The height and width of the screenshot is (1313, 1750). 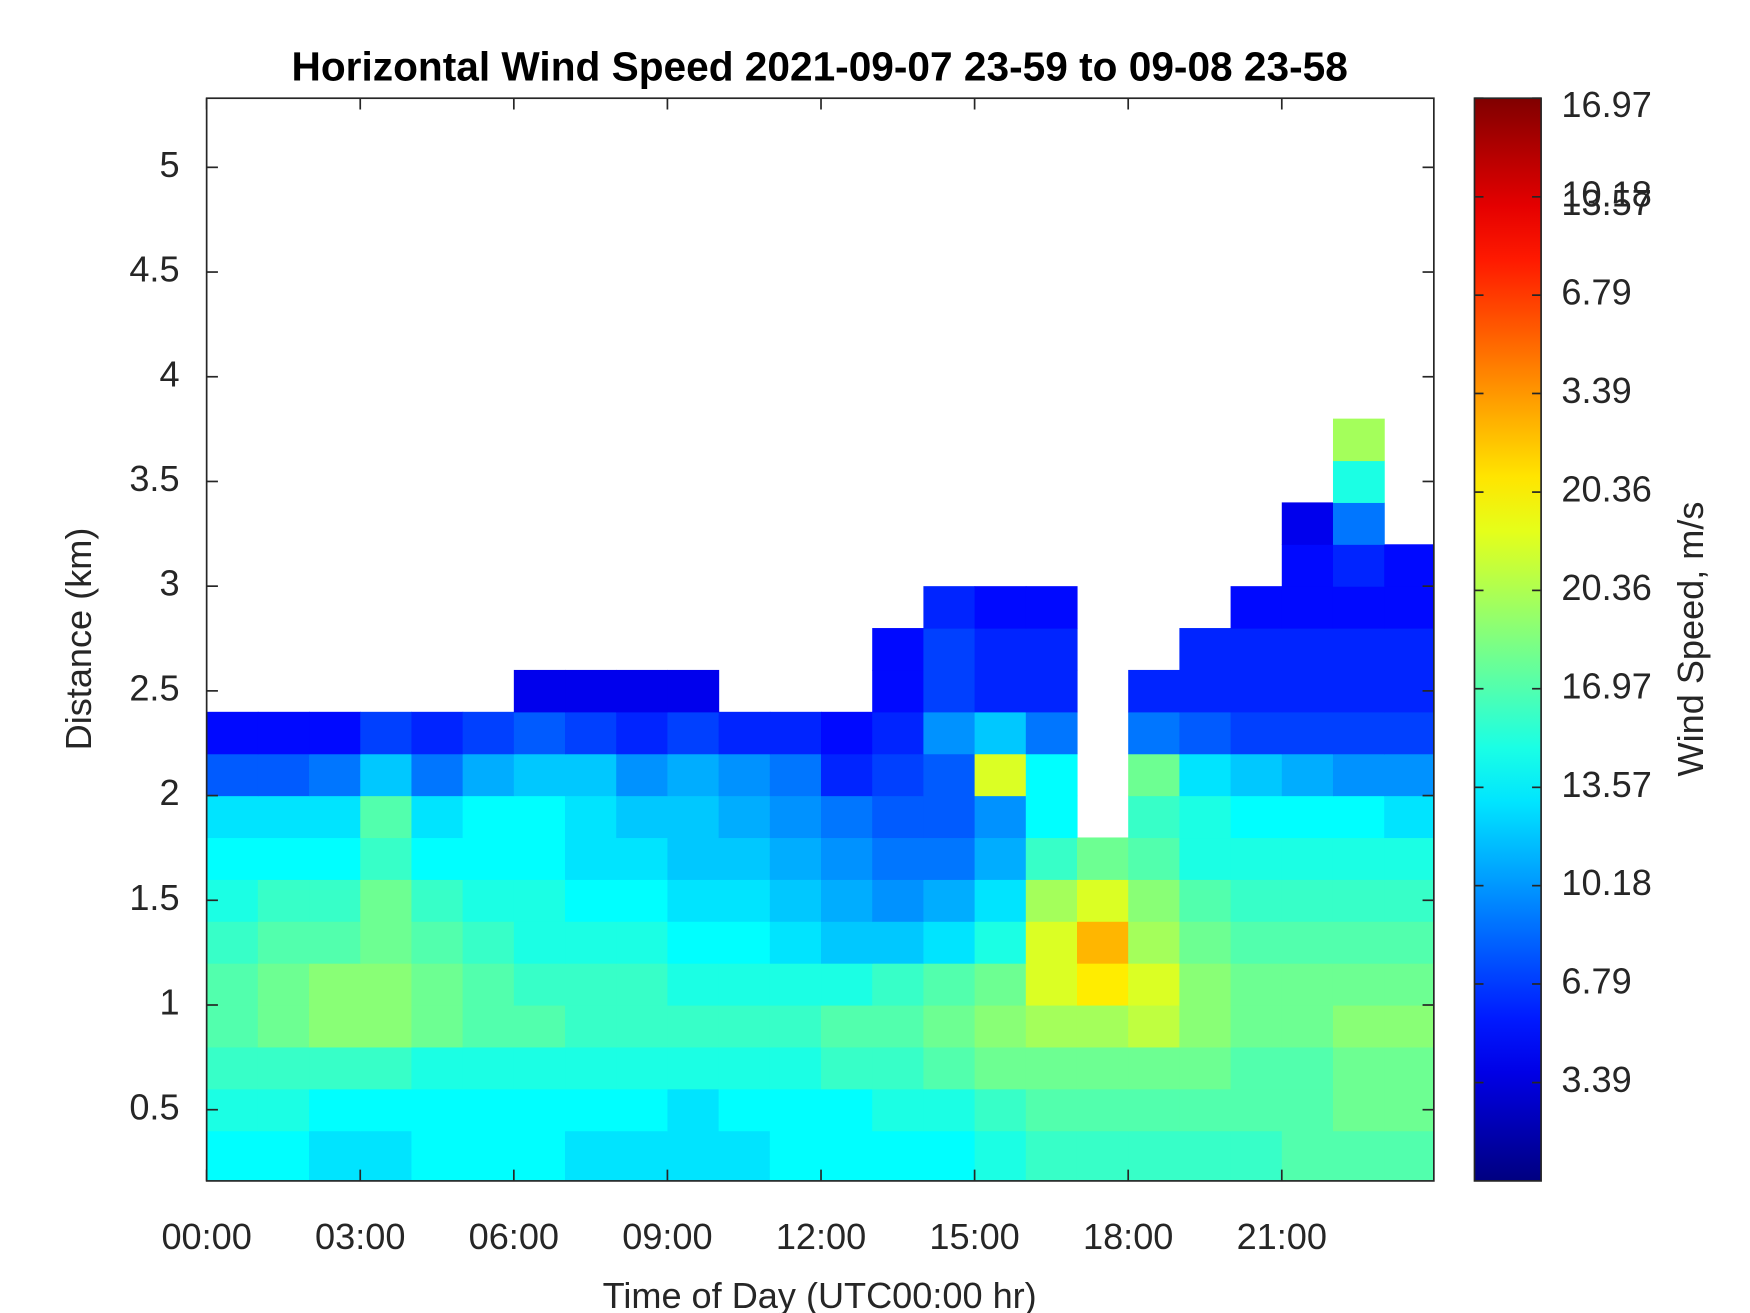 What do you see at coordinates (154, 269) in the screenshot?
I see `y-tick-label: 4.5` at bounding box center [154, 269].